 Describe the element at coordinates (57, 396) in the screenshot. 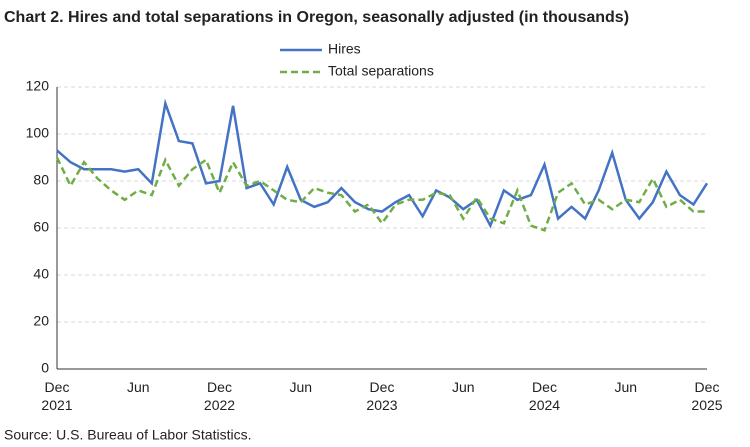

I see `x-tick-label: Dec 2021` at that location.